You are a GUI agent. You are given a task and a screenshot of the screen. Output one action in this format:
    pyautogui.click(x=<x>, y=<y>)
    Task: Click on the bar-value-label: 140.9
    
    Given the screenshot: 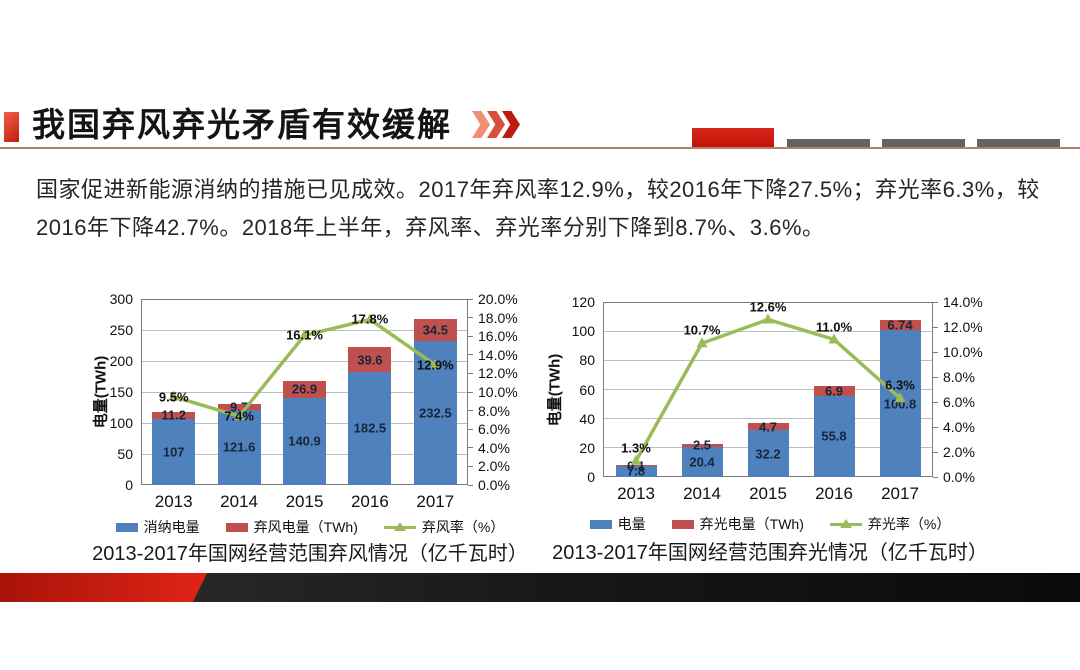 What is the action you would take?
    pyautogui.click(x=304, y=441)
    